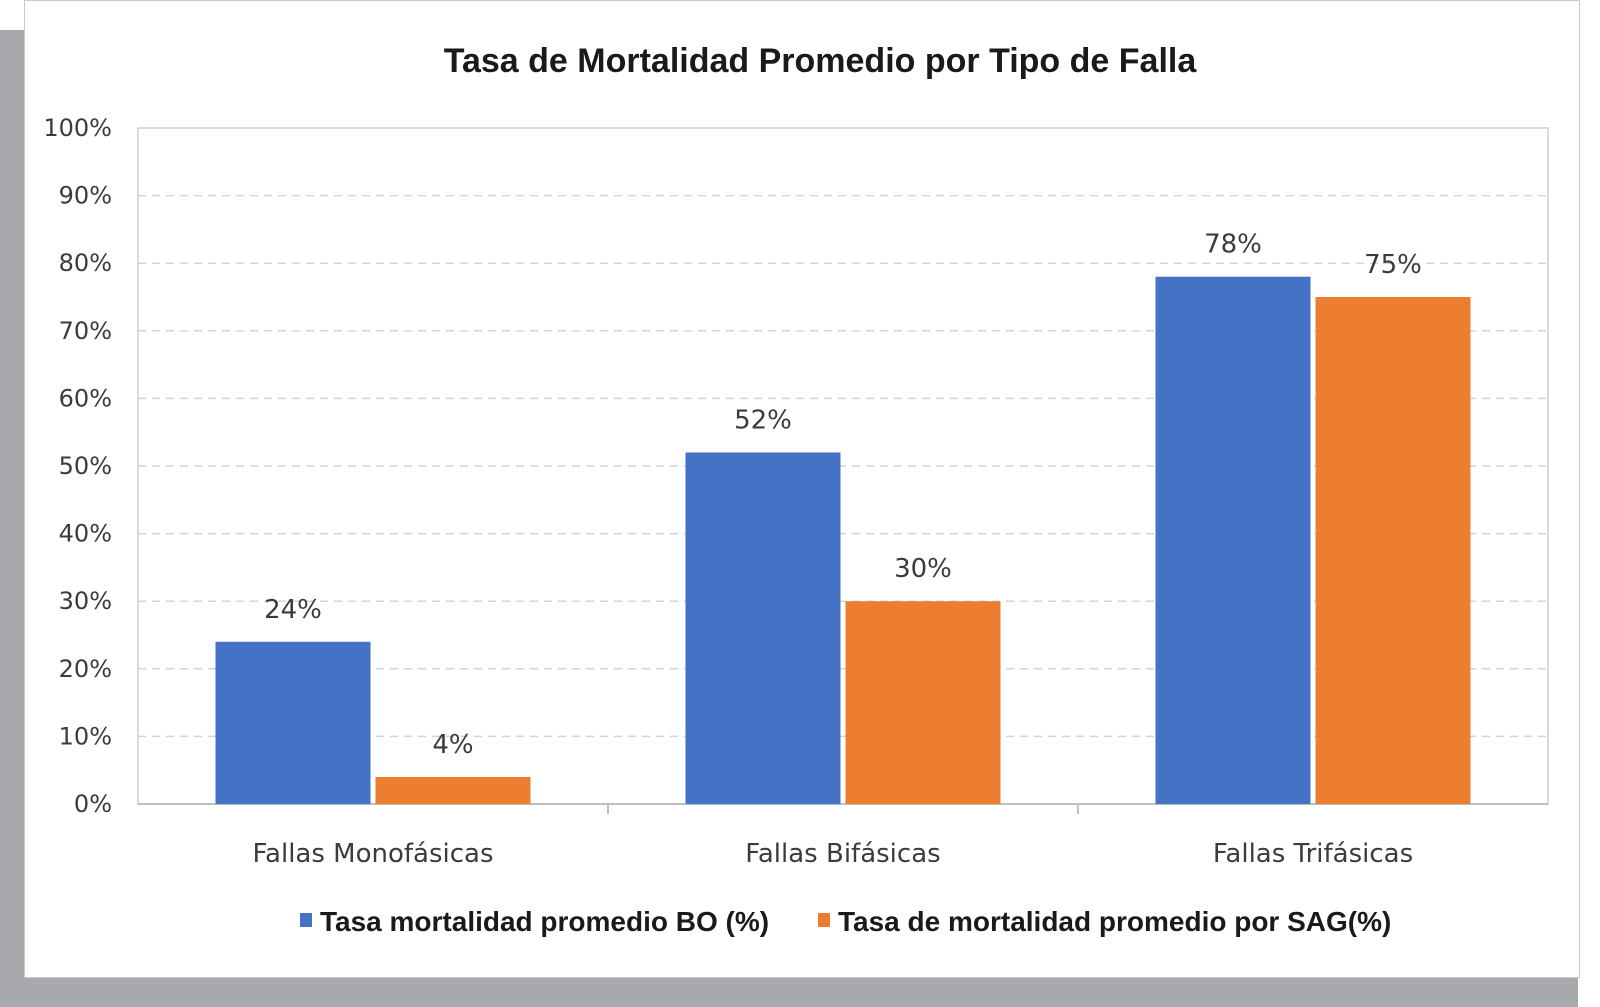 The width and height of the screenshot is (1600, 1007). What do you see at coordinates (77, 128) in the screenshot?
I see `y-tick-label: 100%` at bounding box center [77, 128].